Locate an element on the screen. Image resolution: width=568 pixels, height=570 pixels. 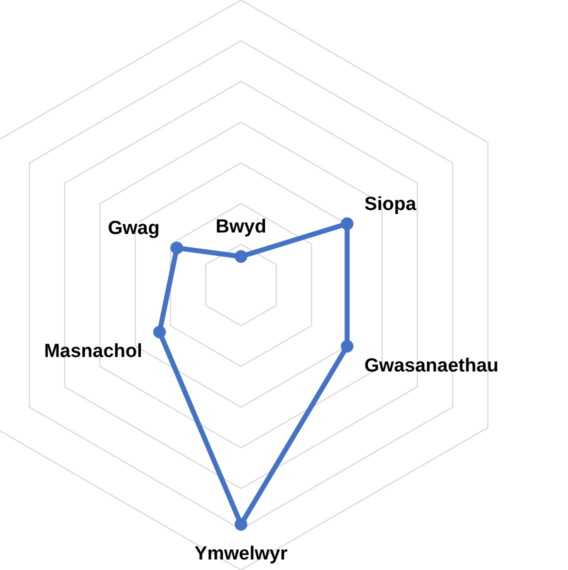
spoke-label: Gwag is located at coordinates (134, 228).